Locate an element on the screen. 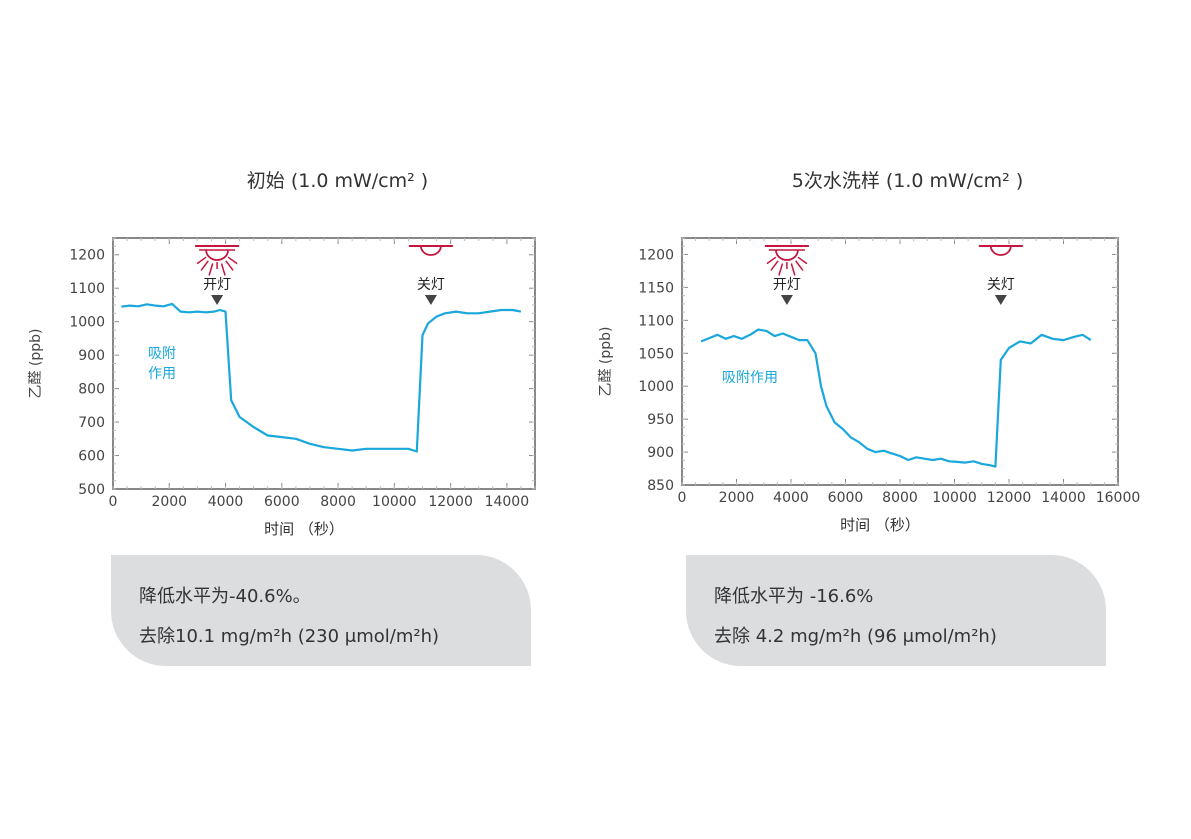 This screenshot has width=1191, height=839. summary-box: 降低水平为 -16.6% 去除 4.2 mg/m²h (96 μmol/m²h) is located at coordinates (896, 610).